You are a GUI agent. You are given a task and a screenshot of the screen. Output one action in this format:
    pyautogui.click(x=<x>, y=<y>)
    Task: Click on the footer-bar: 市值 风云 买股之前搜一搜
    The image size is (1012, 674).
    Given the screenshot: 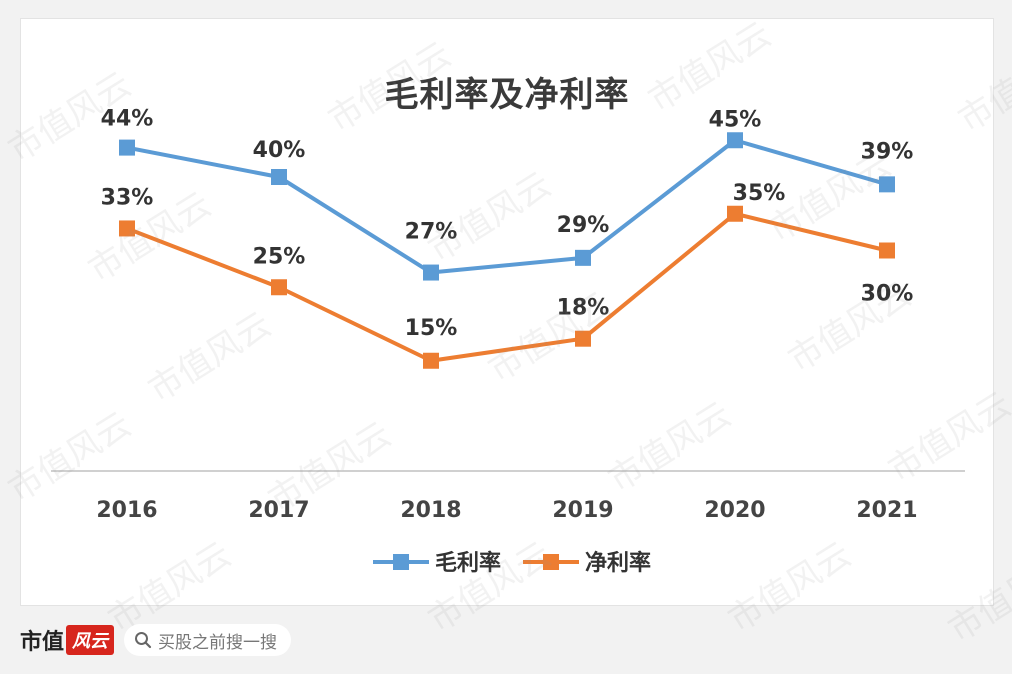 What is the action you would take?
    pyautogui.click(x=156, y=640)
    